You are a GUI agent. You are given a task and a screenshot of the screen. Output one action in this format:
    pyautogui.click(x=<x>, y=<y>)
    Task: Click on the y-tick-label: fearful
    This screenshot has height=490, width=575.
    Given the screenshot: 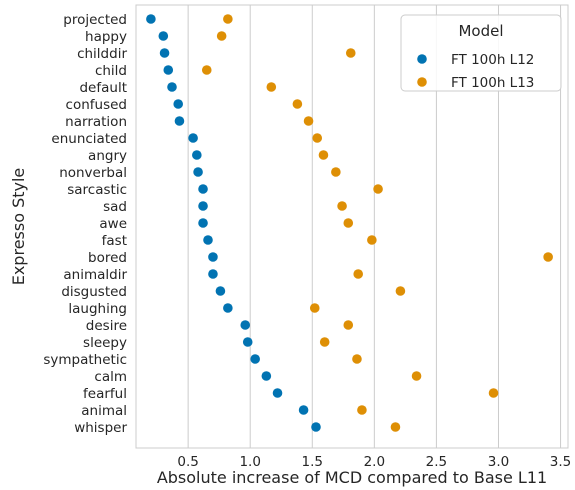 What is the action you would take?
    pyautogui.click(x=105, y=394)
    